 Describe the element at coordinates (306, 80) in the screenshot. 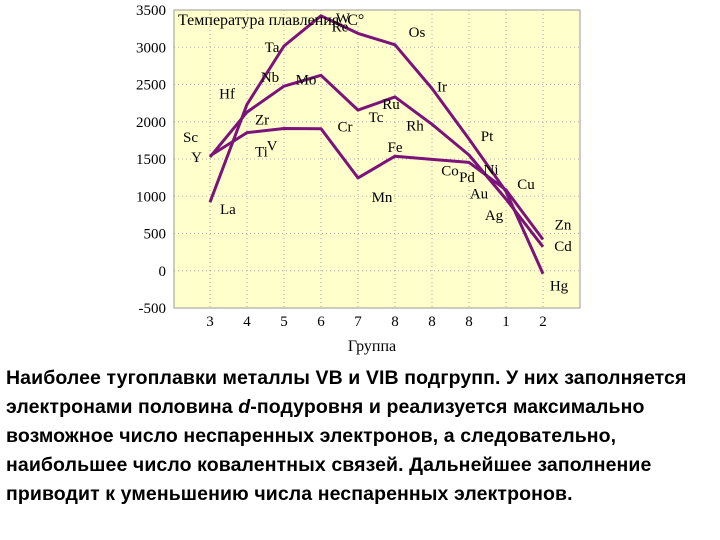

I see `element-label-mo: Mo` at that location.